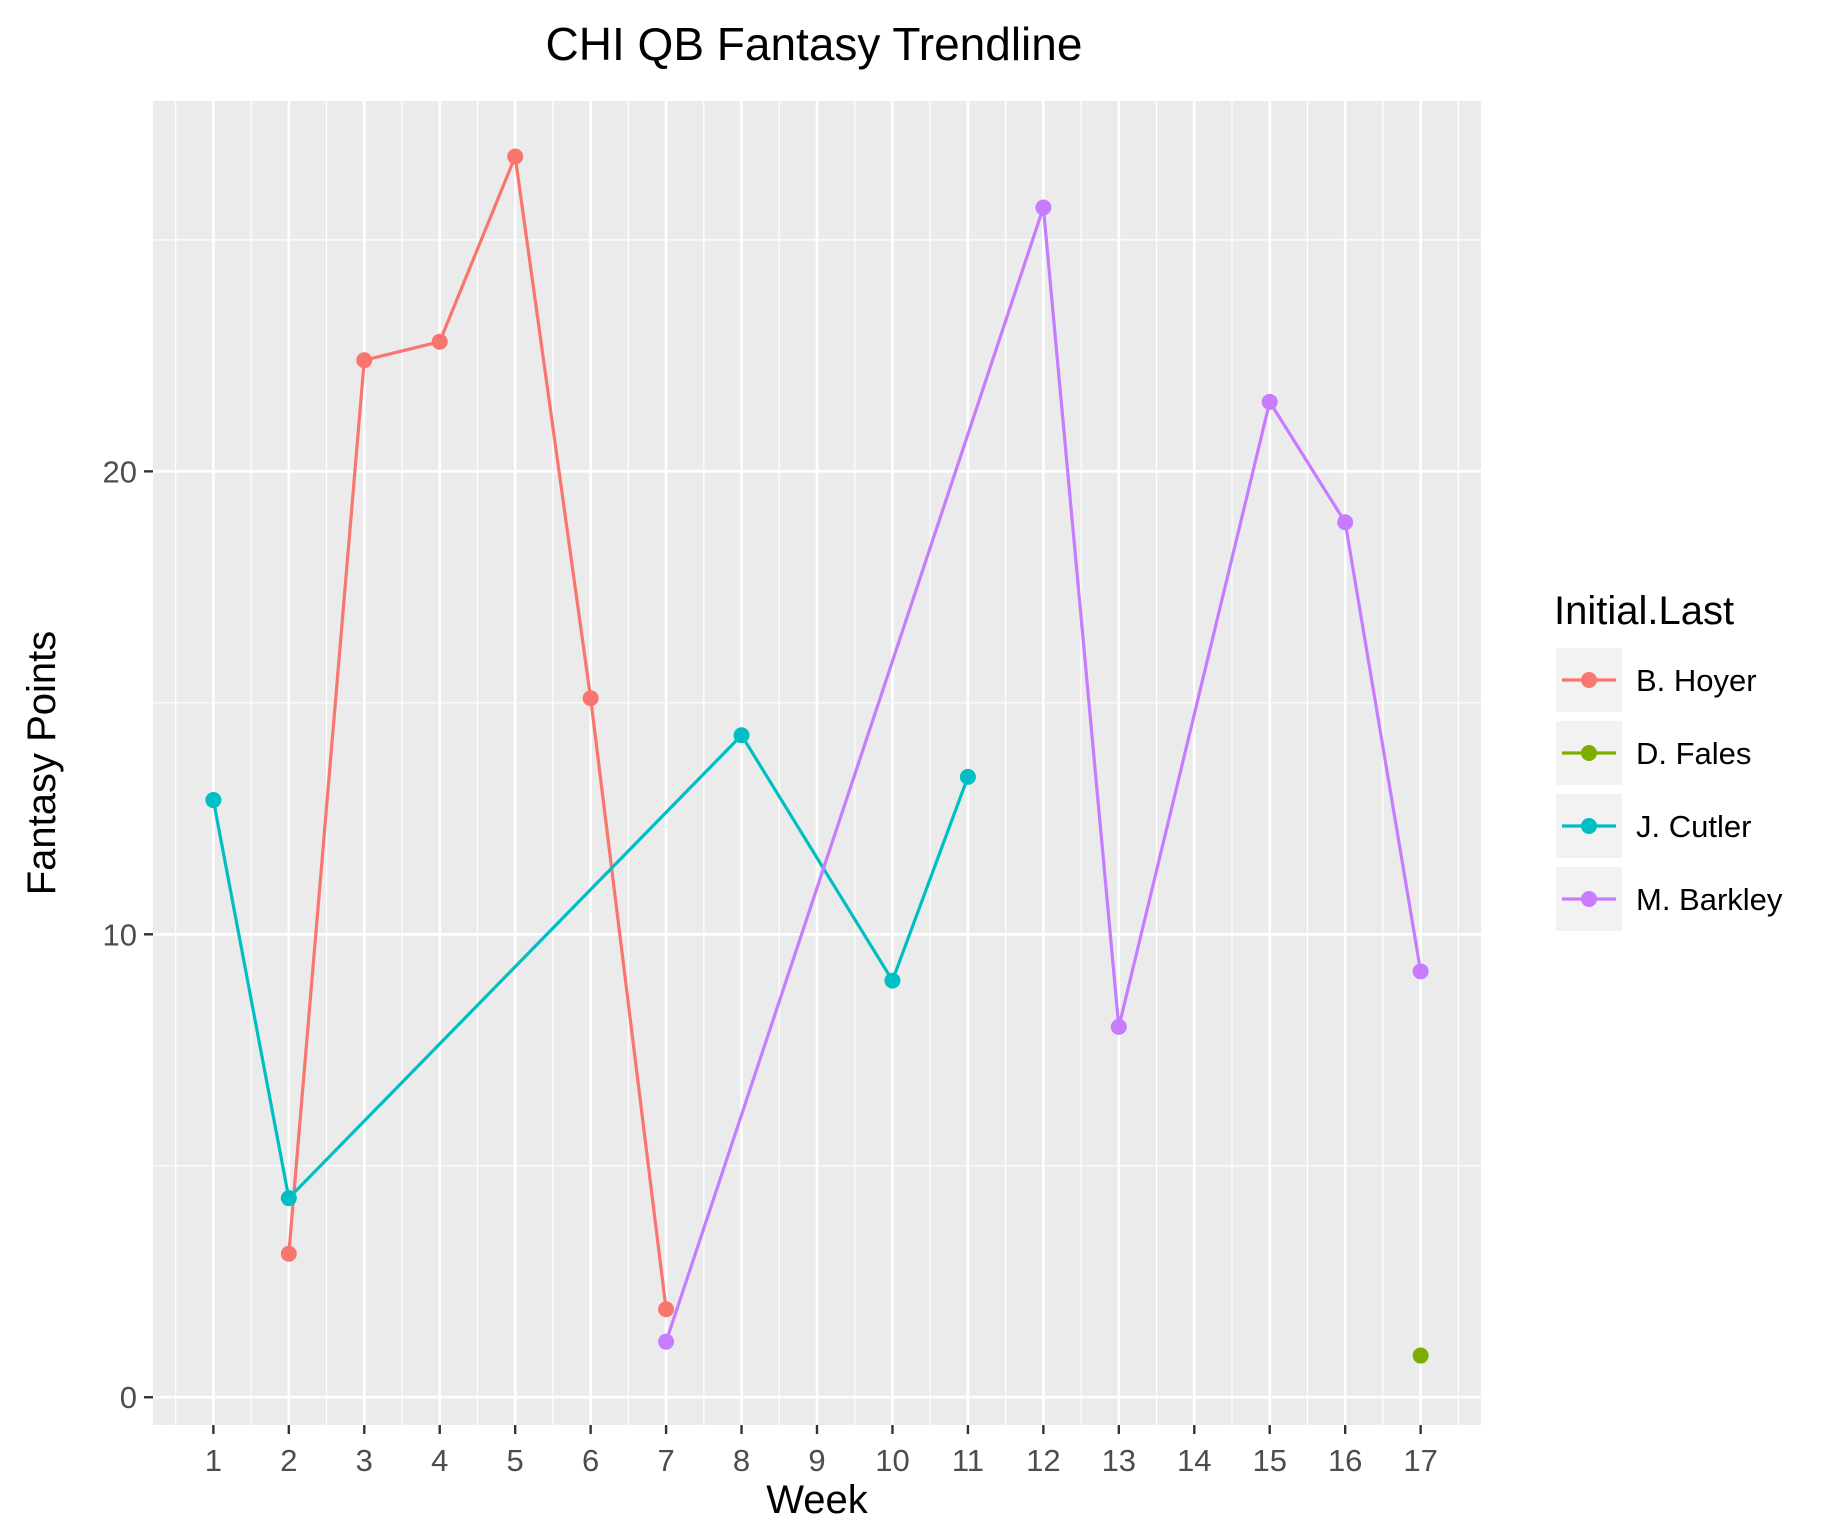  I want to click on y-axis: 0 10 20, so click(128, 934).